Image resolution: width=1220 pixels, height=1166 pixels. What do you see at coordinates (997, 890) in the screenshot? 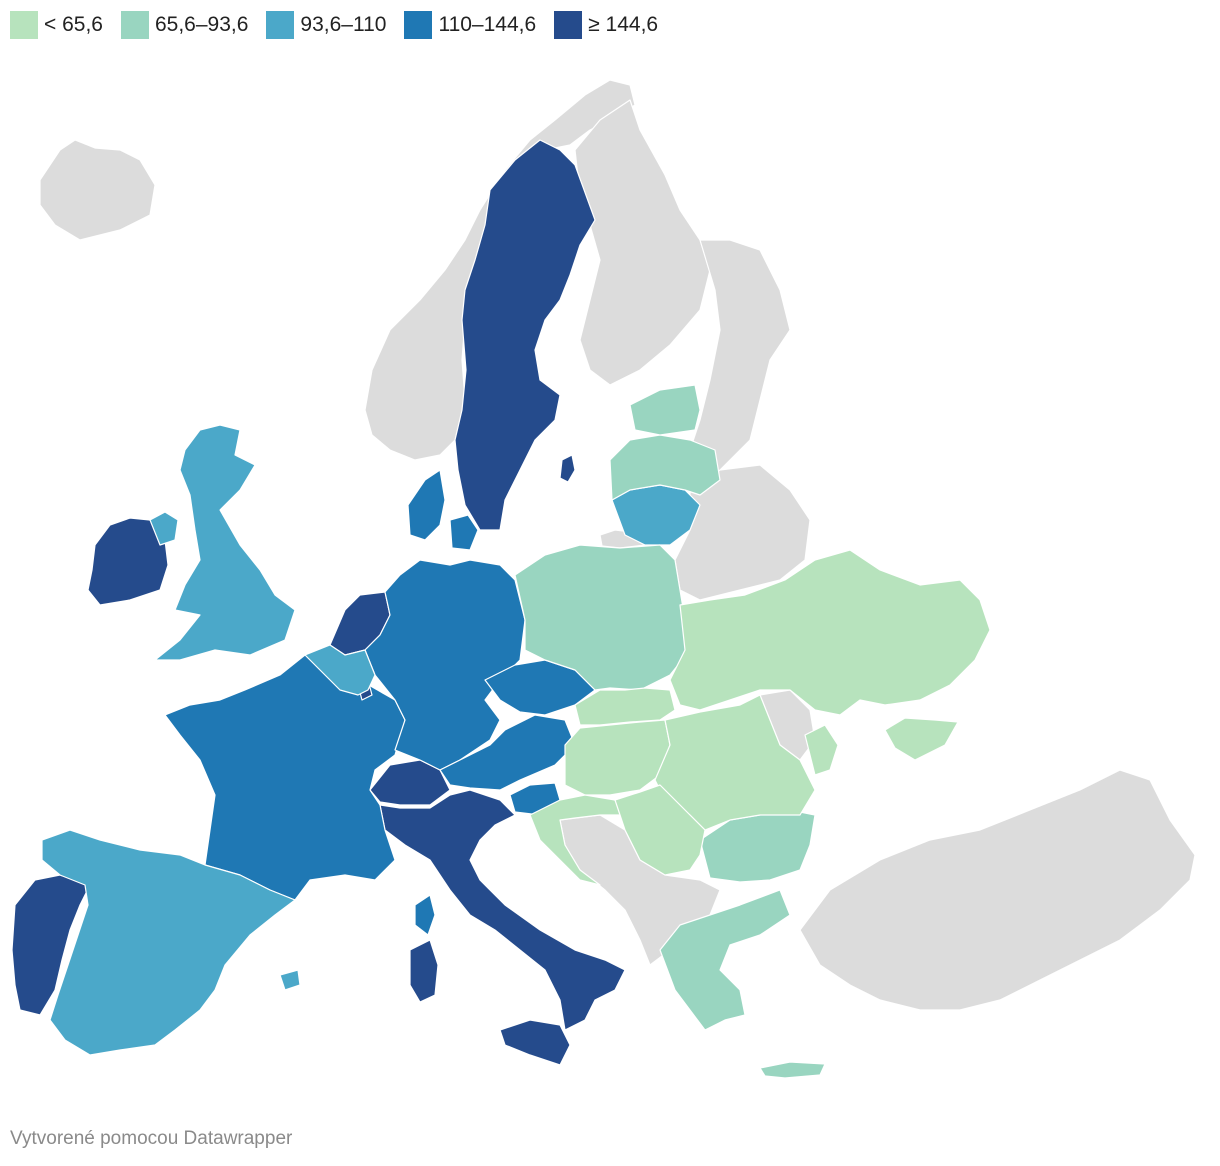
I see `country-turkey` at bounding box center [997, 890].